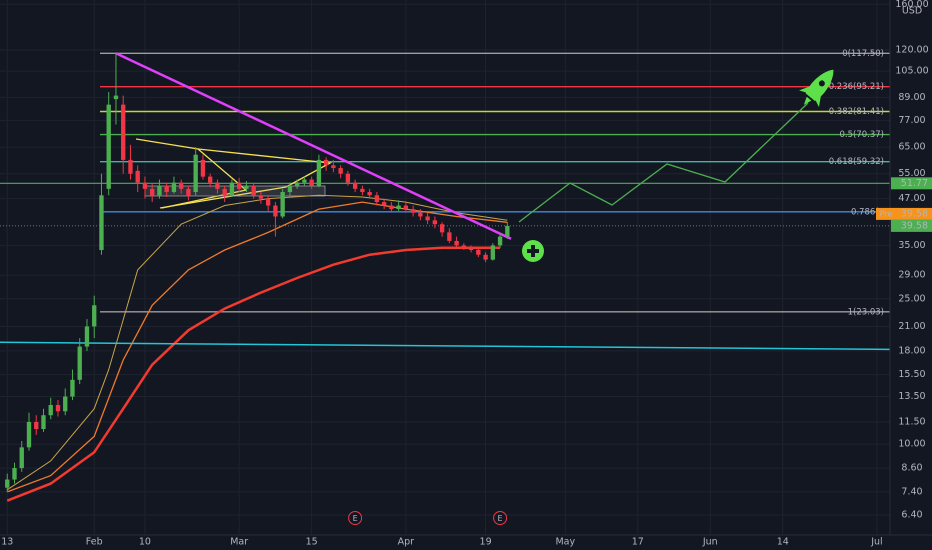  I want to click on x-tick-label: Feb, so click(94, 542).